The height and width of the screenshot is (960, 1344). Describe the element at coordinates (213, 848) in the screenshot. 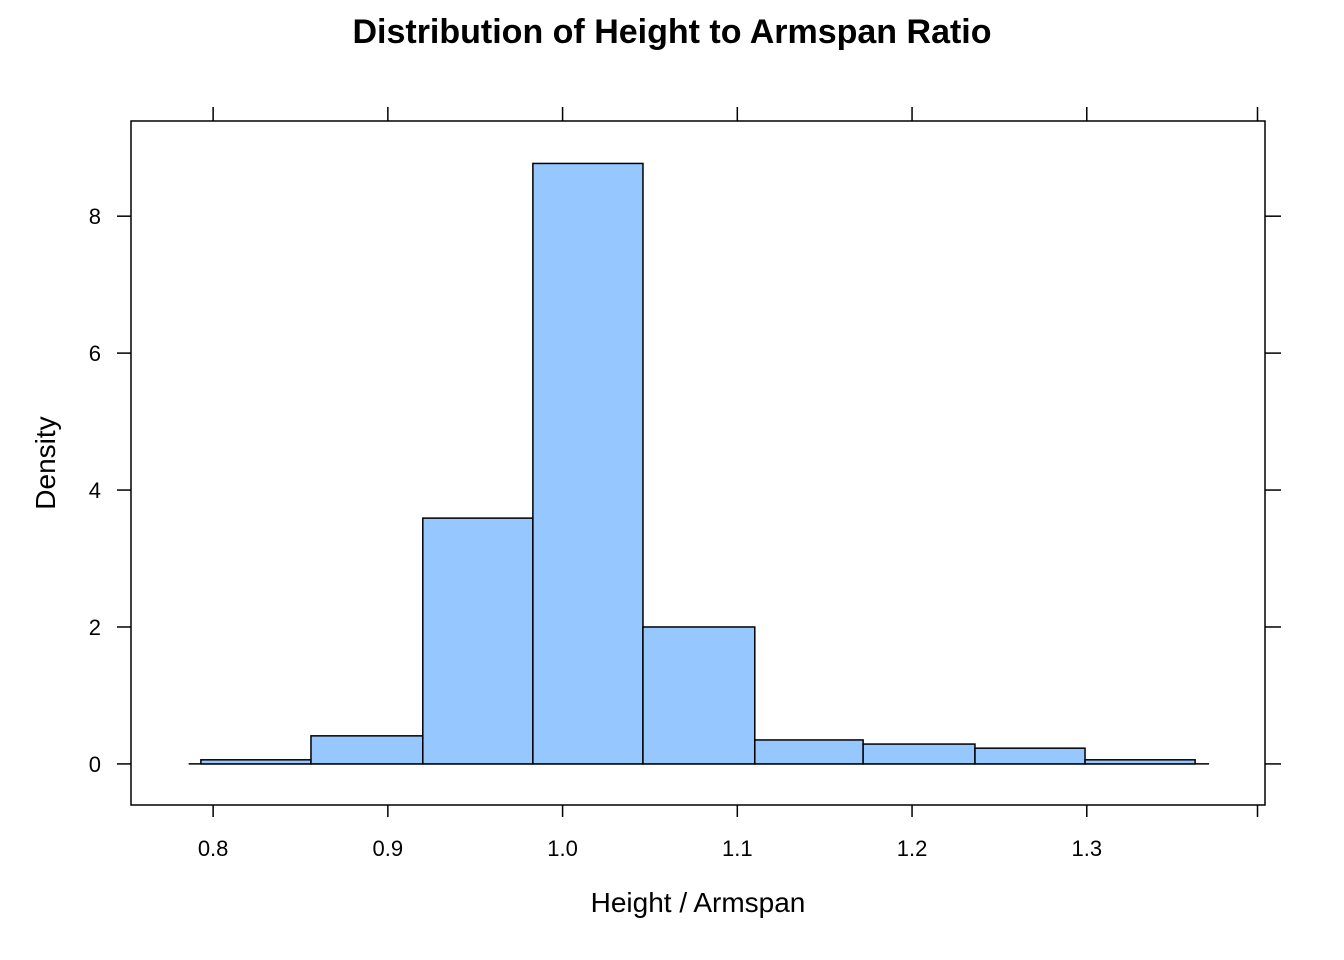

I see `x-tick-label: 0.8` at that location.